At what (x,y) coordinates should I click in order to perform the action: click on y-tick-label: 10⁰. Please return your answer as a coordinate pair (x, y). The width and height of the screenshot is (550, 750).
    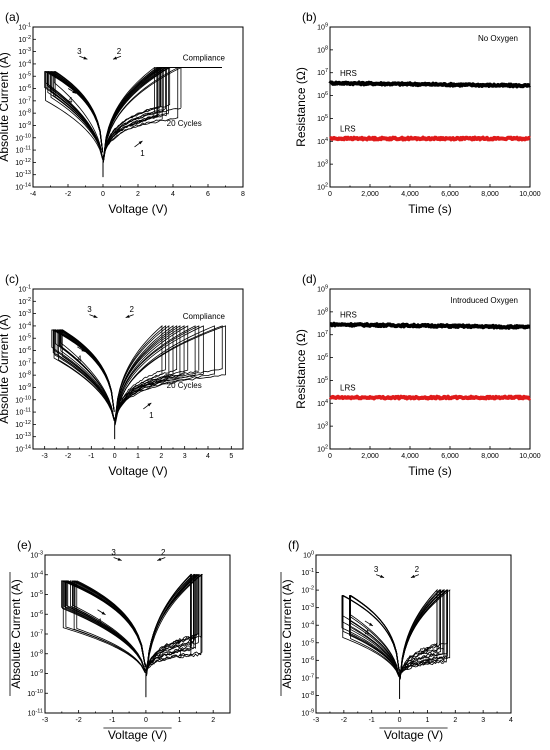
    Looking at the image, I should click on (308, 555).